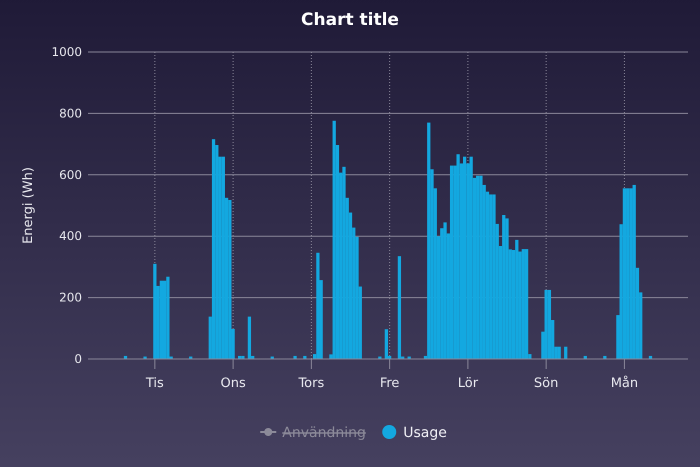 This screenshot has height=467, width=700. Describe the element at coordinates (70, 236) in the screenshot. I see `y-tick-label: 400` at that location.